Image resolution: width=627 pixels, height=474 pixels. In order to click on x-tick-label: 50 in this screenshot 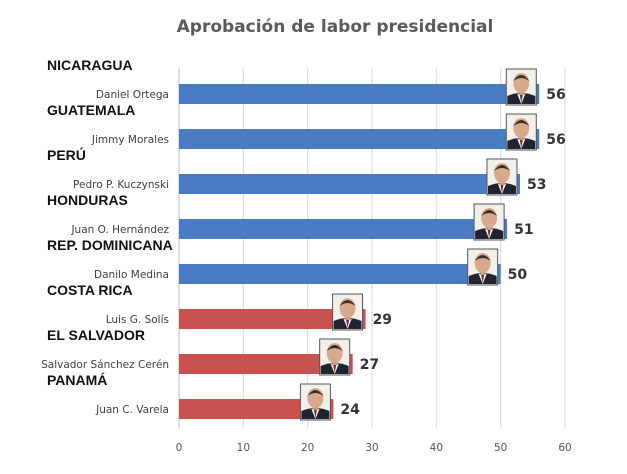, I will do `click(500, 448)`.